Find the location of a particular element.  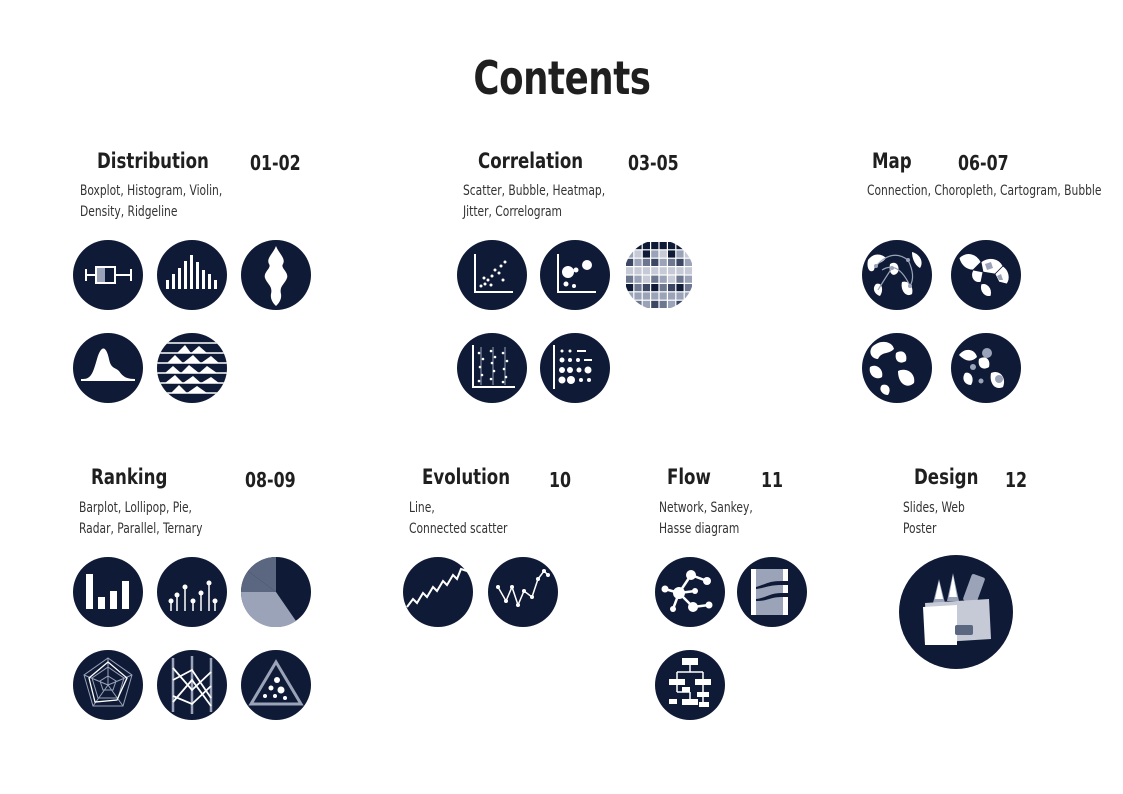

section-range-correlation: 03-05 is located at coordinates (653, 163).